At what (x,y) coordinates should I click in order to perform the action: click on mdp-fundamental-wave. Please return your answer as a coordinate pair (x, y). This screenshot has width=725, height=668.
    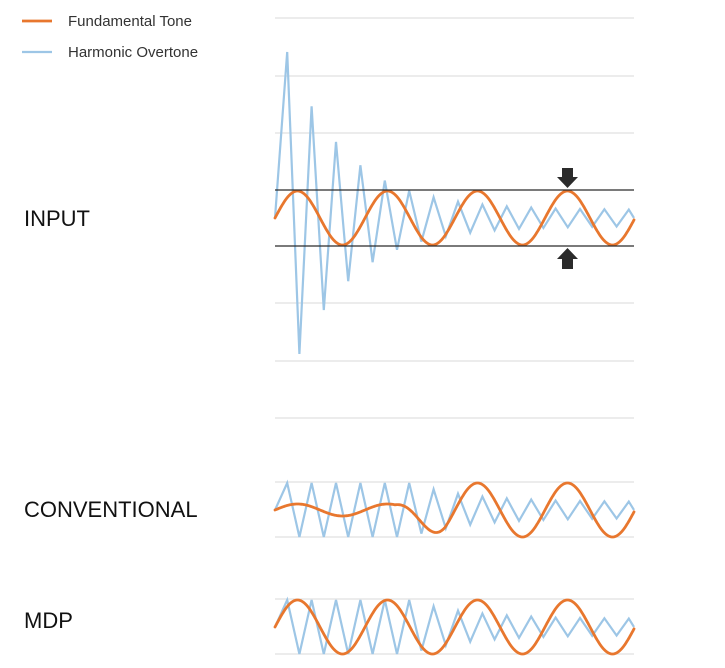
    Looking at the image, I should click on (454, 627).